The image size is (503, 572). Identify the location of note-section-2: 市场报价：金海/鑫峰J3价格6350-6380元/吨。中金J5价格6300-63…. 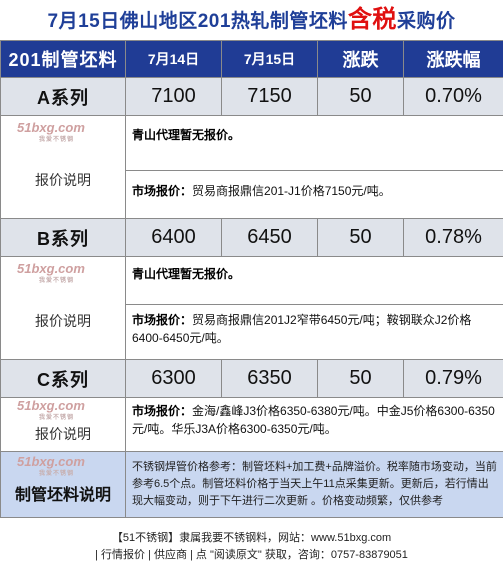
(313, 420).